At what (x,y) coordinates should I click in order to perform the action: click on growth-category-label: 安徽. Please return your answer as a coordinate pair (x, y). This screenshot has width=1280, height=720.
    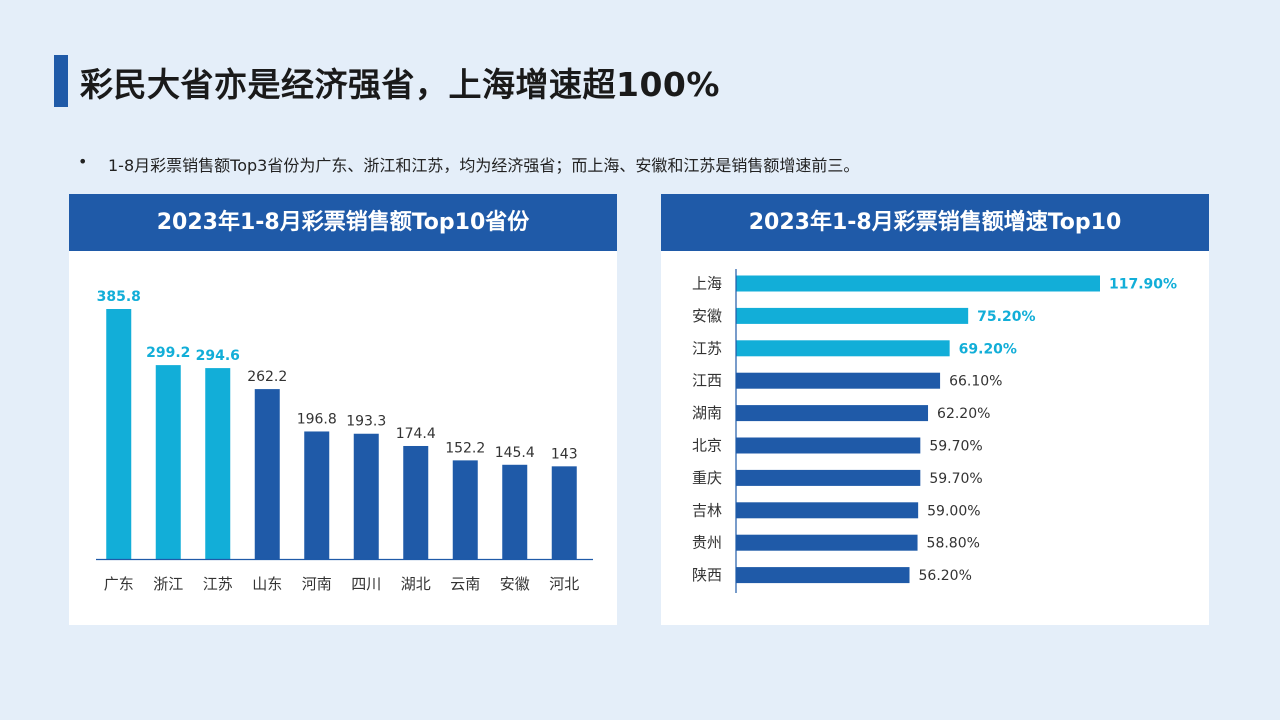
    Looking at the image, I should click on (707, 316).